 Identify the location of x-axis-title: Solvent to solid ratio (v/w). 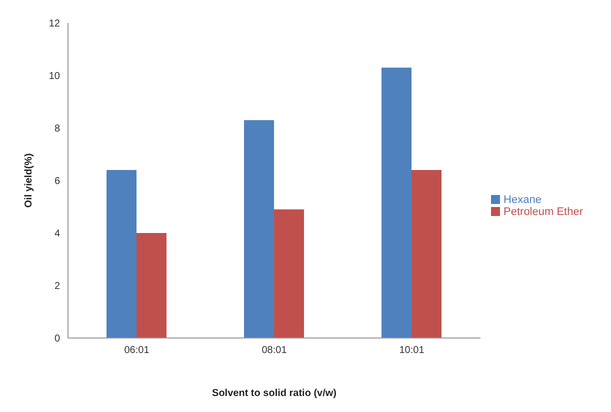
(274, 393).